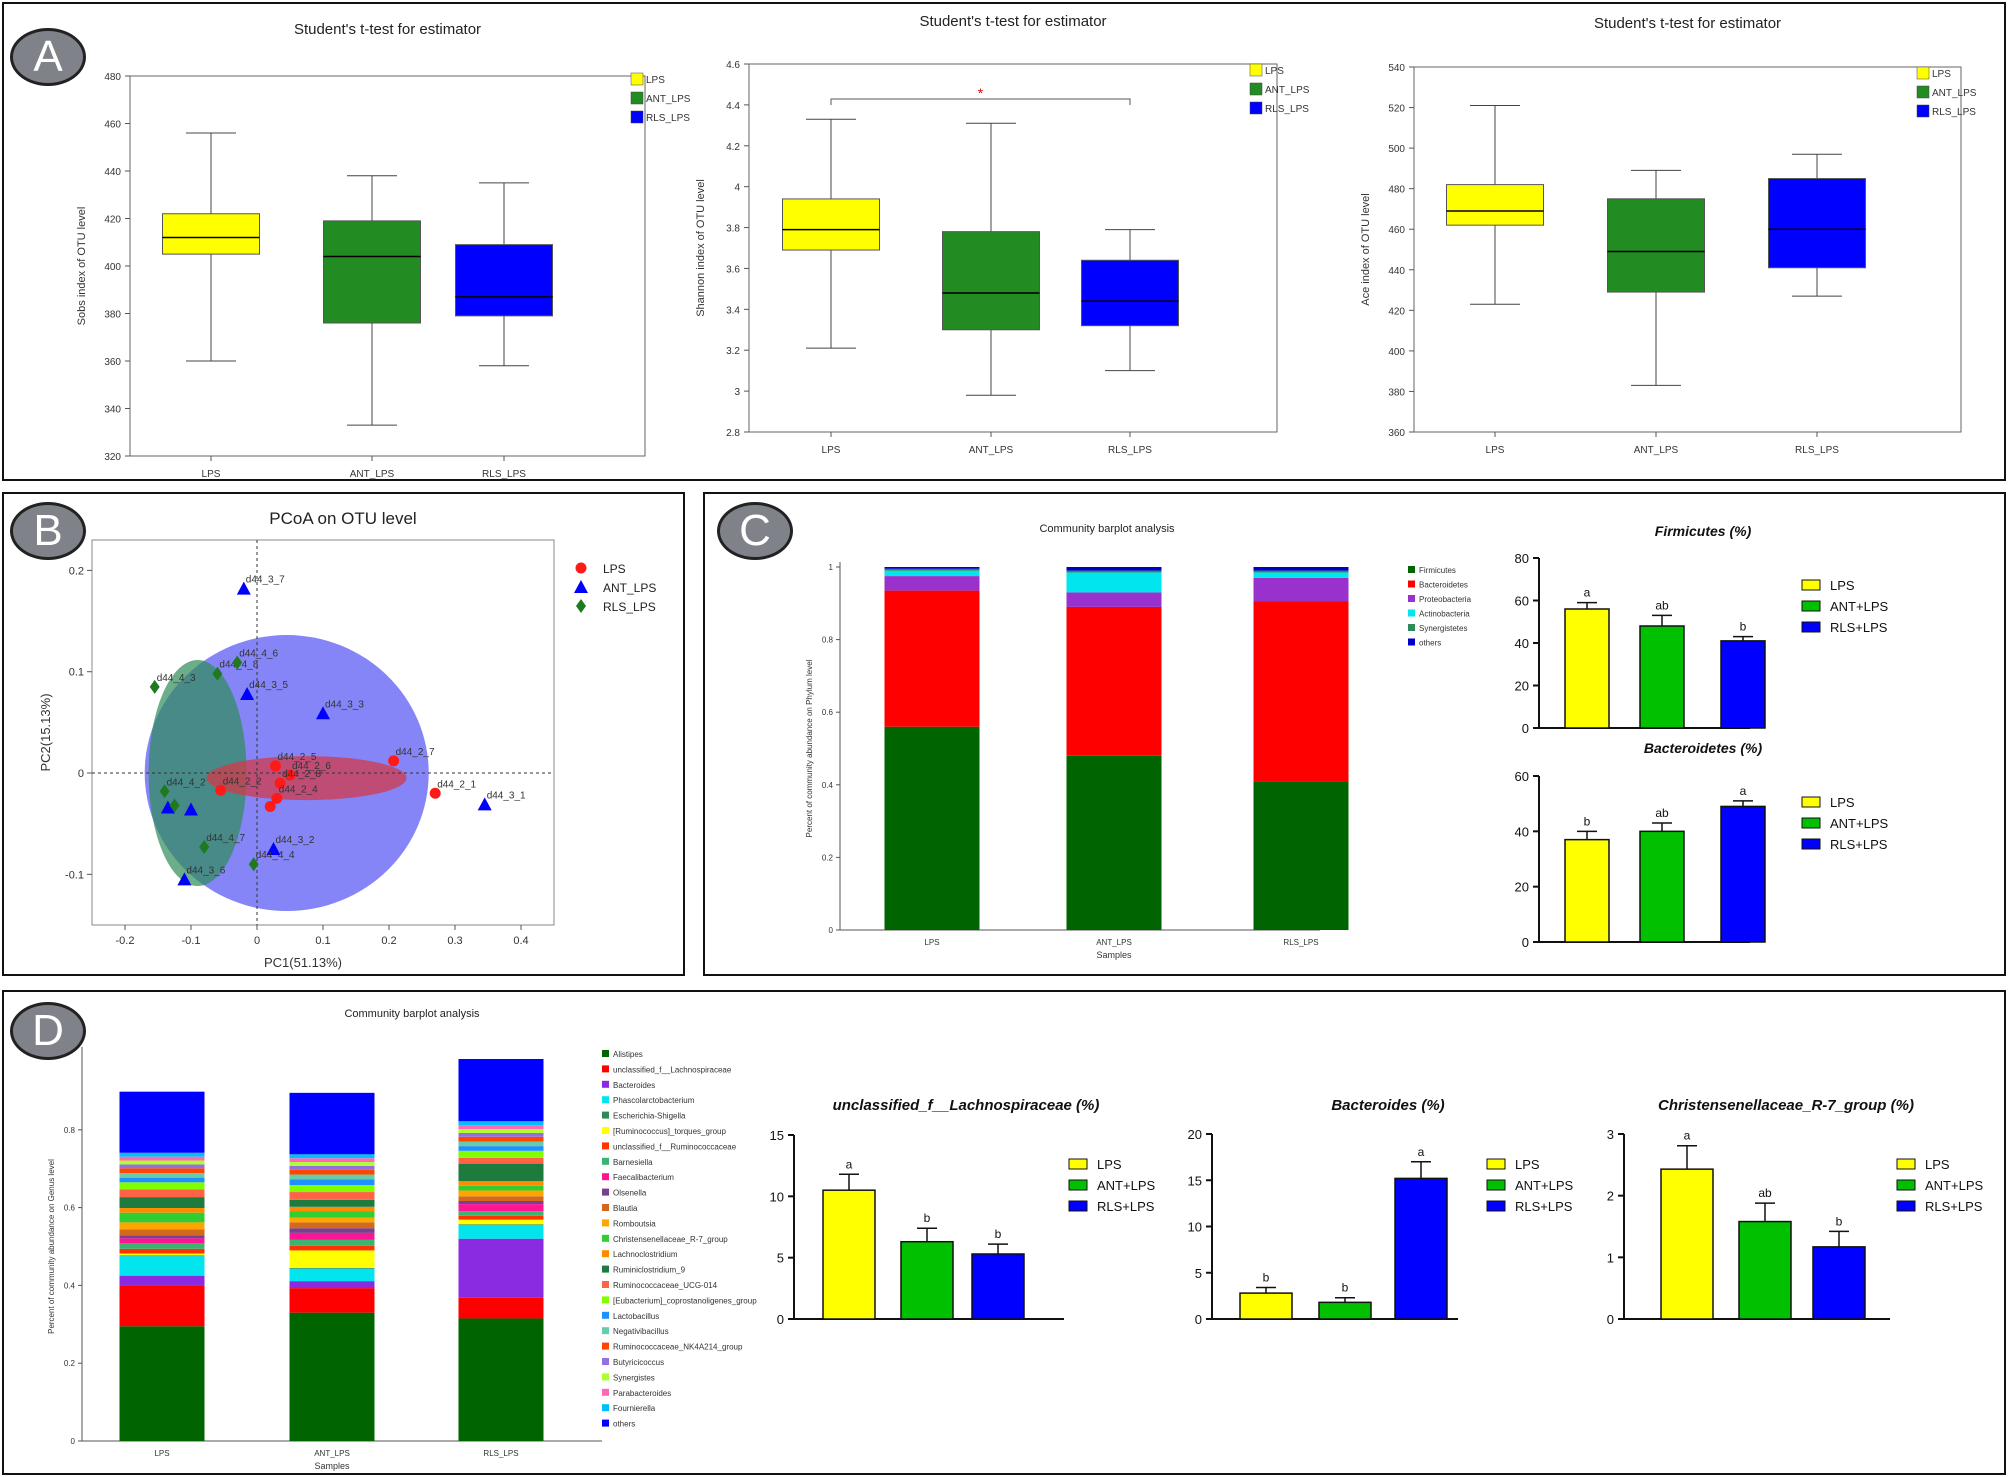 This screenshot has width=2008, height=1477. What do you see at coordinates (1195, 1180) in the screenshot?
I see `y-tick-label: 15` at bounding box center [1195, 1180].